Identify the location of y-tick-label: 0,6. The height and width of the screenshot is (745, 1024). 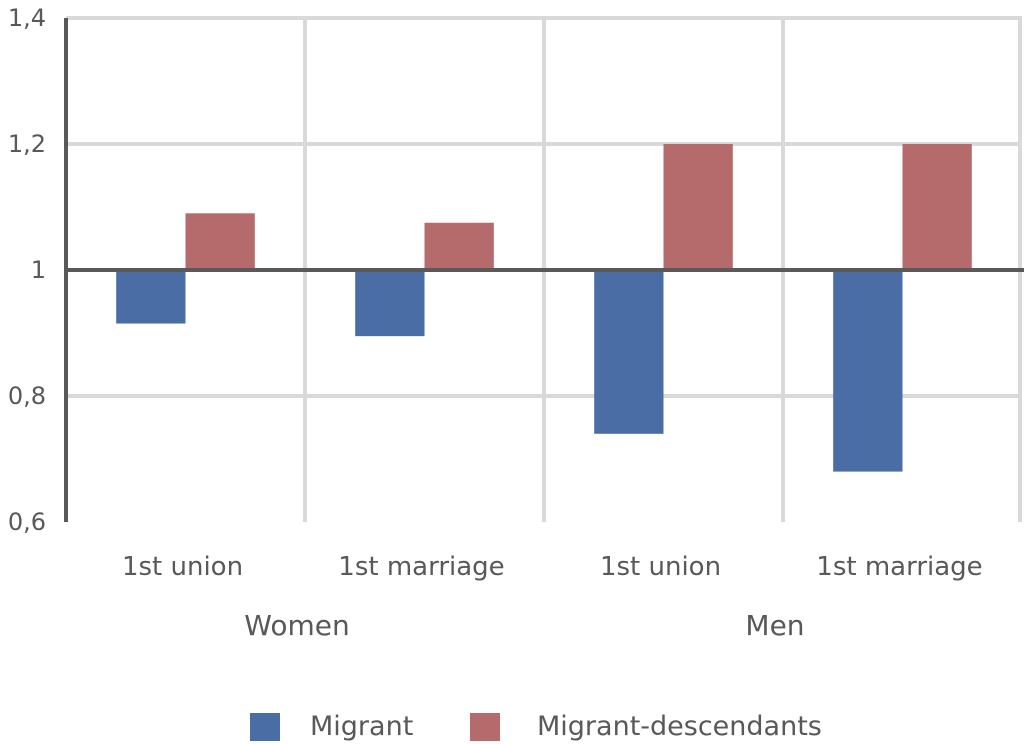
(27, 522).